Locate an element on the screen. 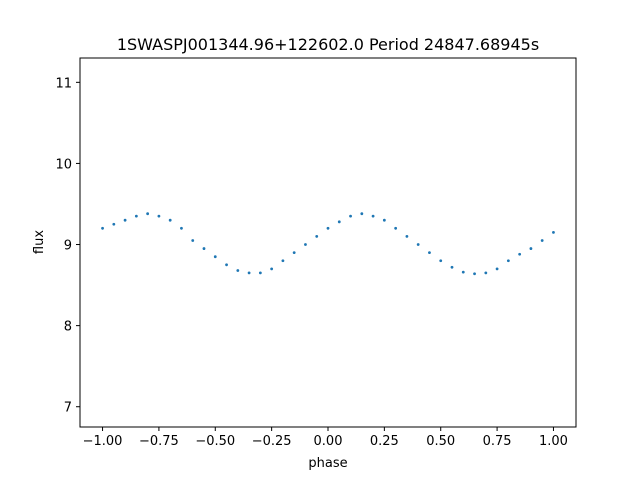  scatter-points is located at coordinates (328, 244).